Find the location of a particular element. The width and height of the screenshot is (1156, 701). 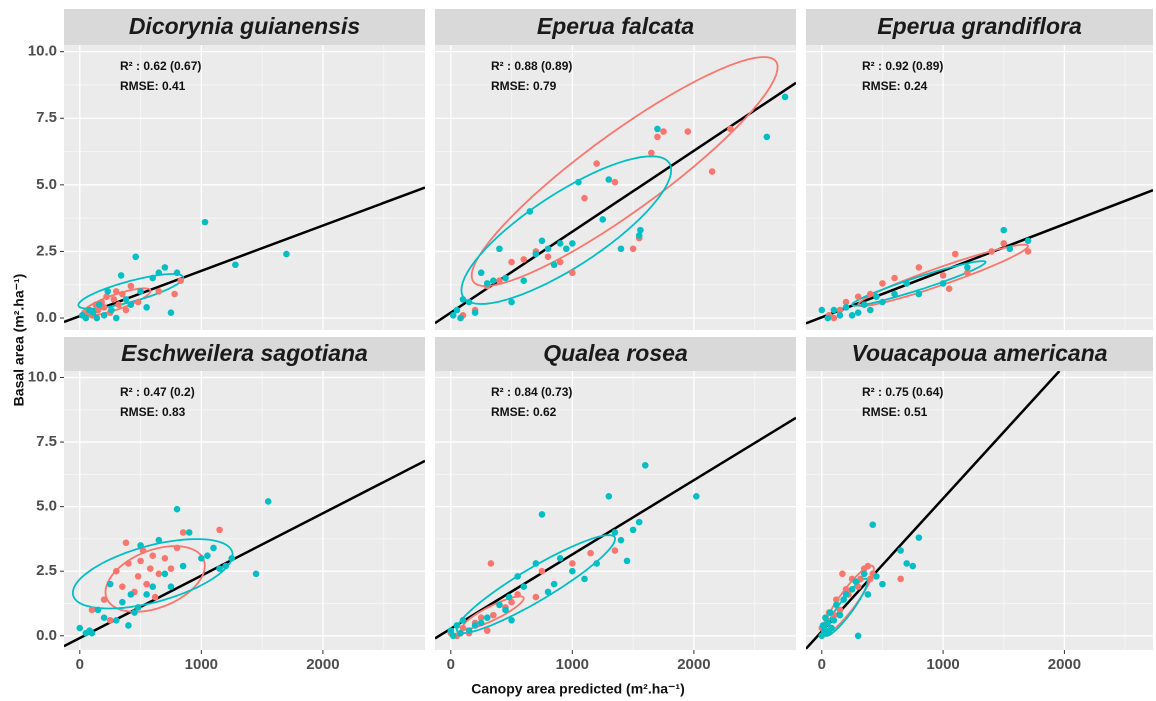

y-tick-label: 5.0 is located at coordinates (46, 506).